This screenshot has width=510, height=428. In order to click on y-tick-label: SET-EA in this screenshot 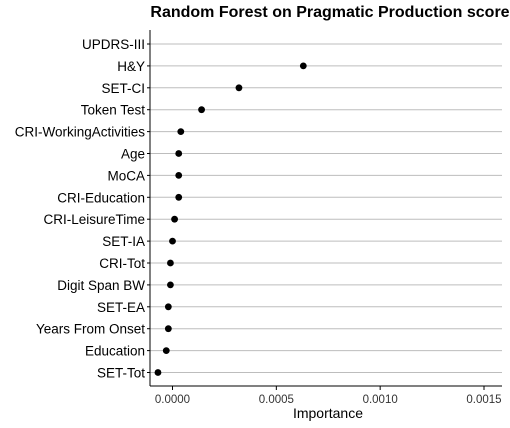, I will do `click(121, 307)`.